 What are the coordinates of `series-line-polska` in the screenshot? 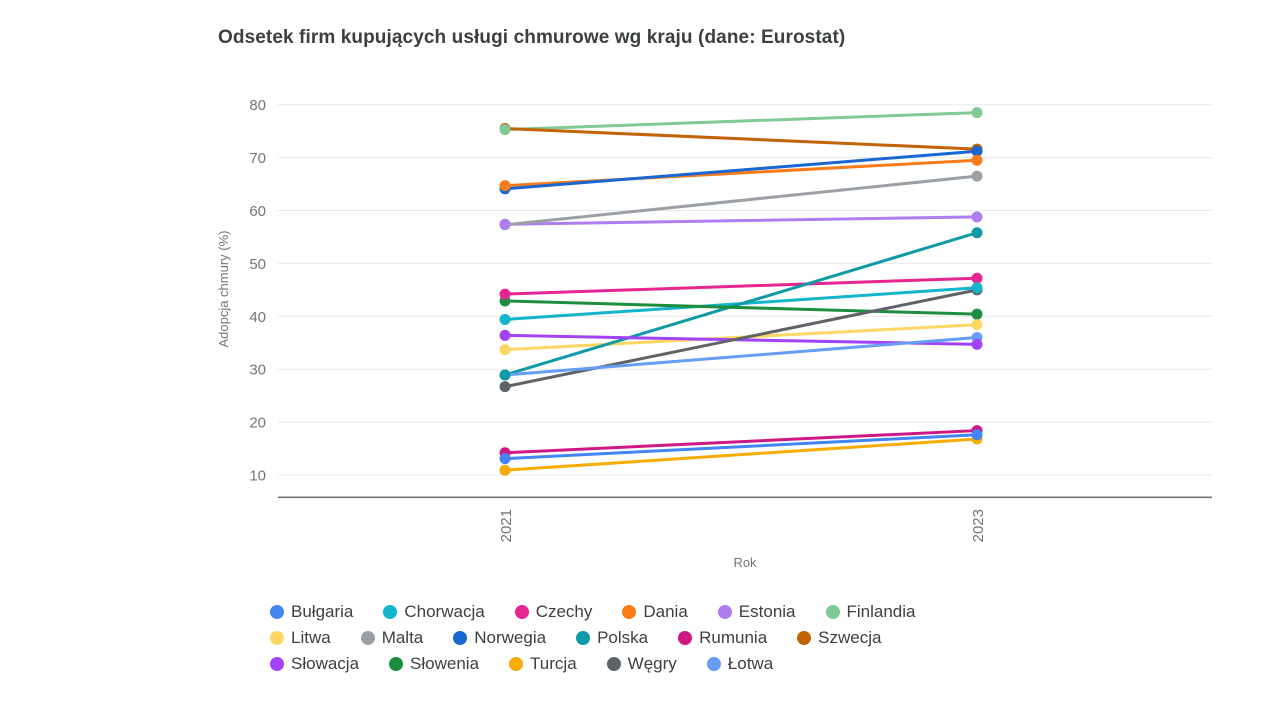 It's located at (741, 304).